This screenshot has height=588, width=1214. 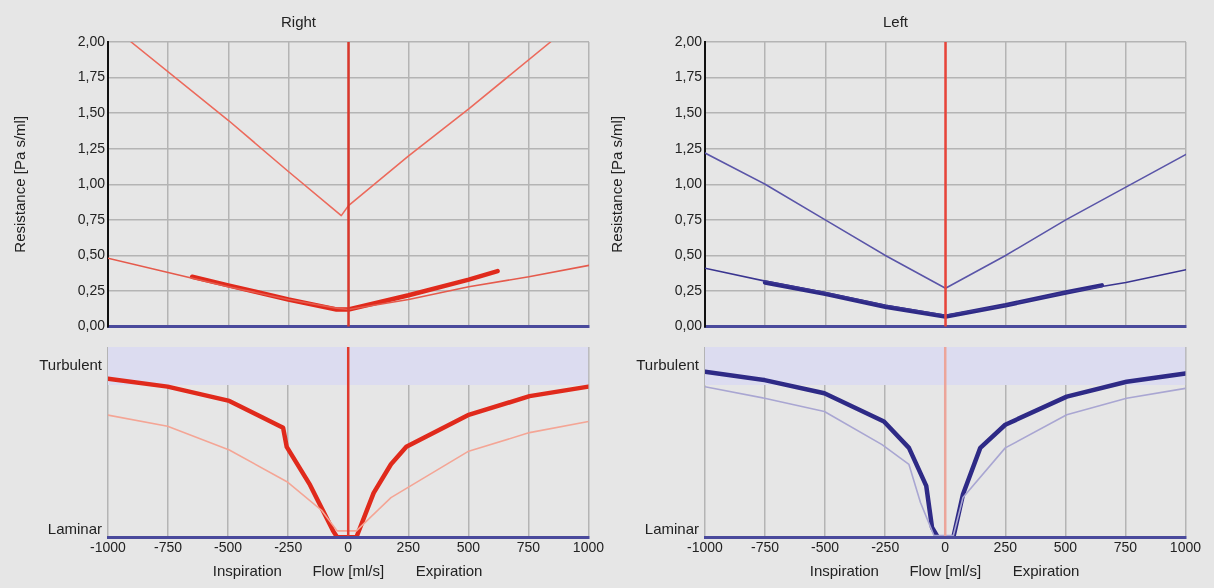 I want to click on chart-title: Left, so click(x=895, y=22).